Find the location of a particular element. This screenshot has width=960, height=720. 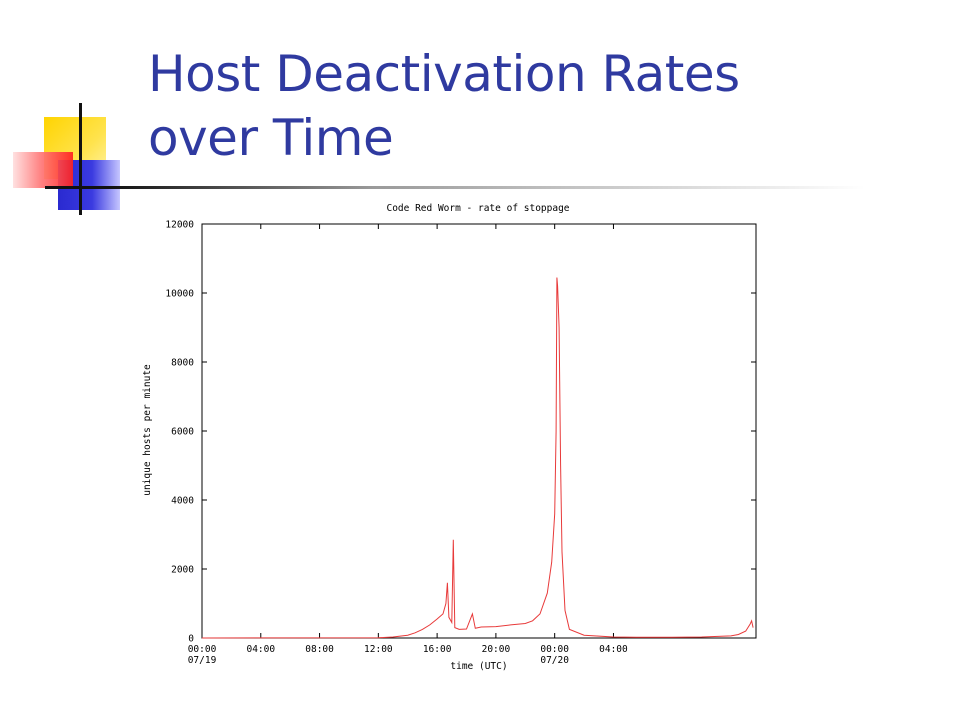

slide-title-line-1: Host Deactivation Rates is located at coordinates (444, 74).